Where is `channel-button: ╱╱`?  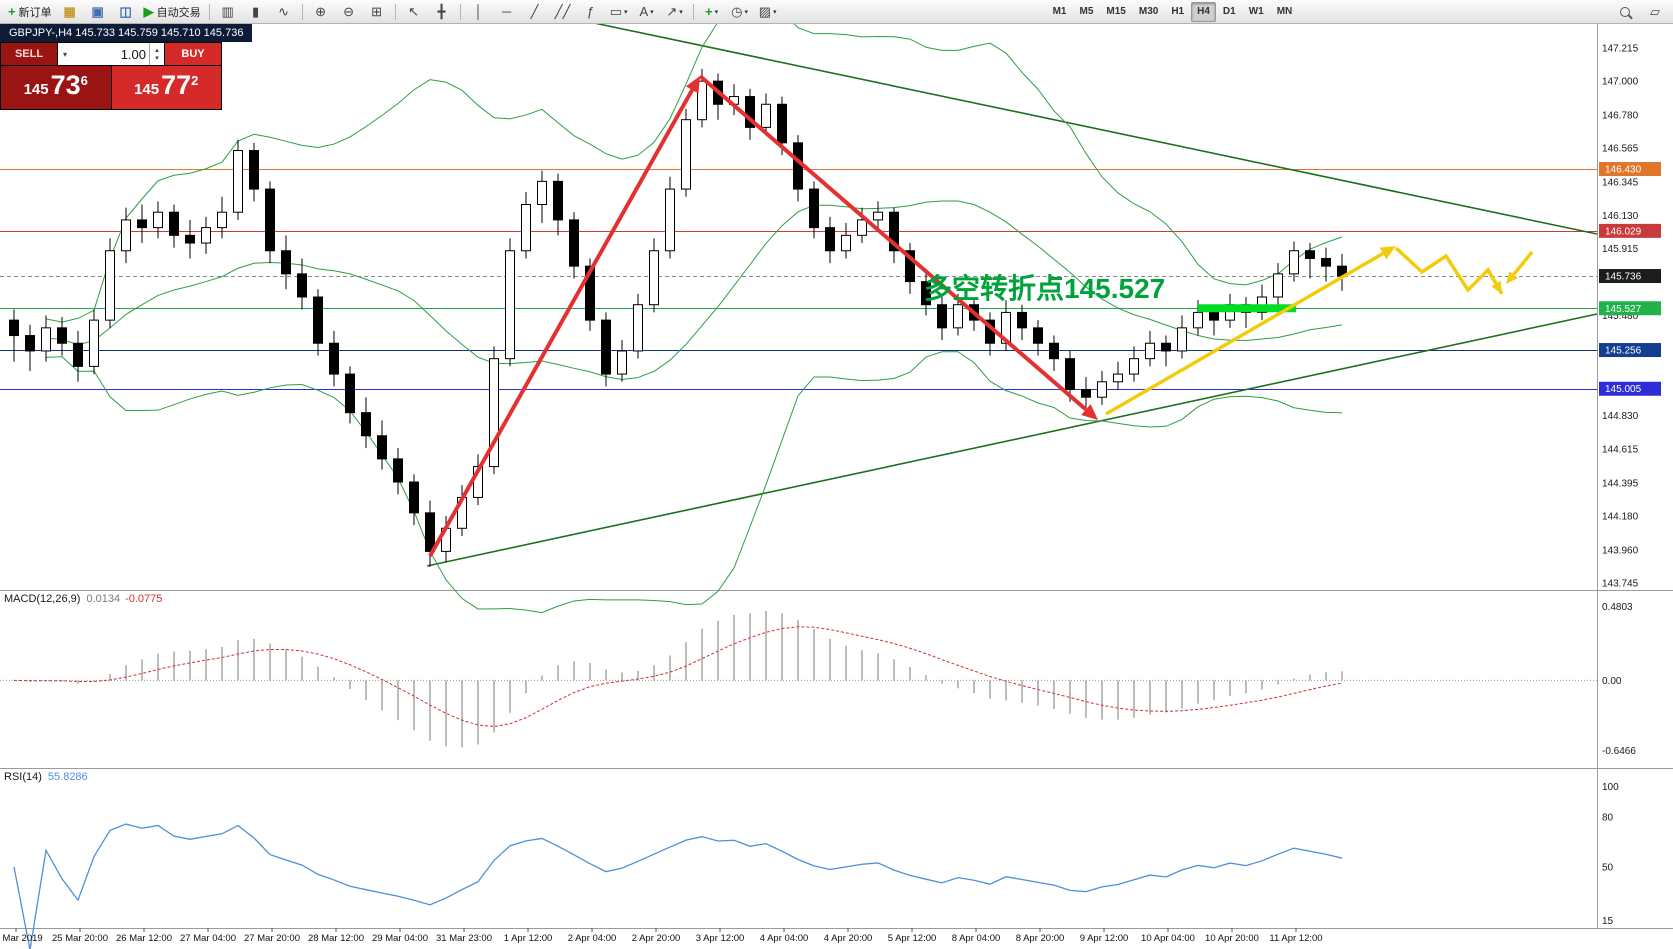 channel-button: ╱╱ is located at coordinates (563, 12).